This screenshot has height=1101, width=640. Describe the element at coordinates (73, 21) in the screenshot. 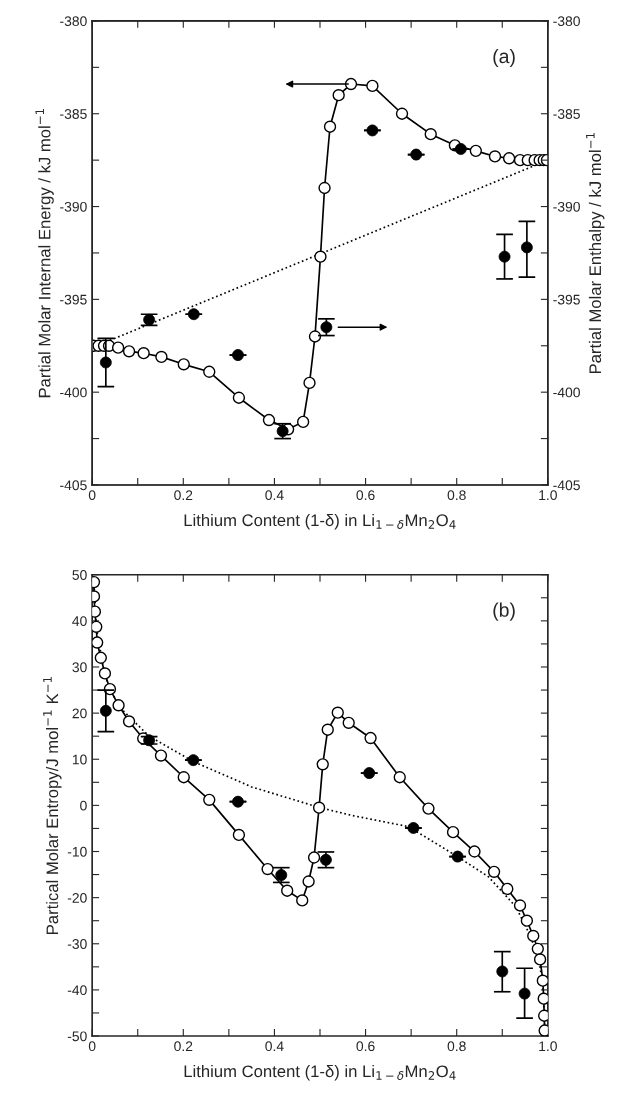

I see `y-tick-label: -380` at that location.